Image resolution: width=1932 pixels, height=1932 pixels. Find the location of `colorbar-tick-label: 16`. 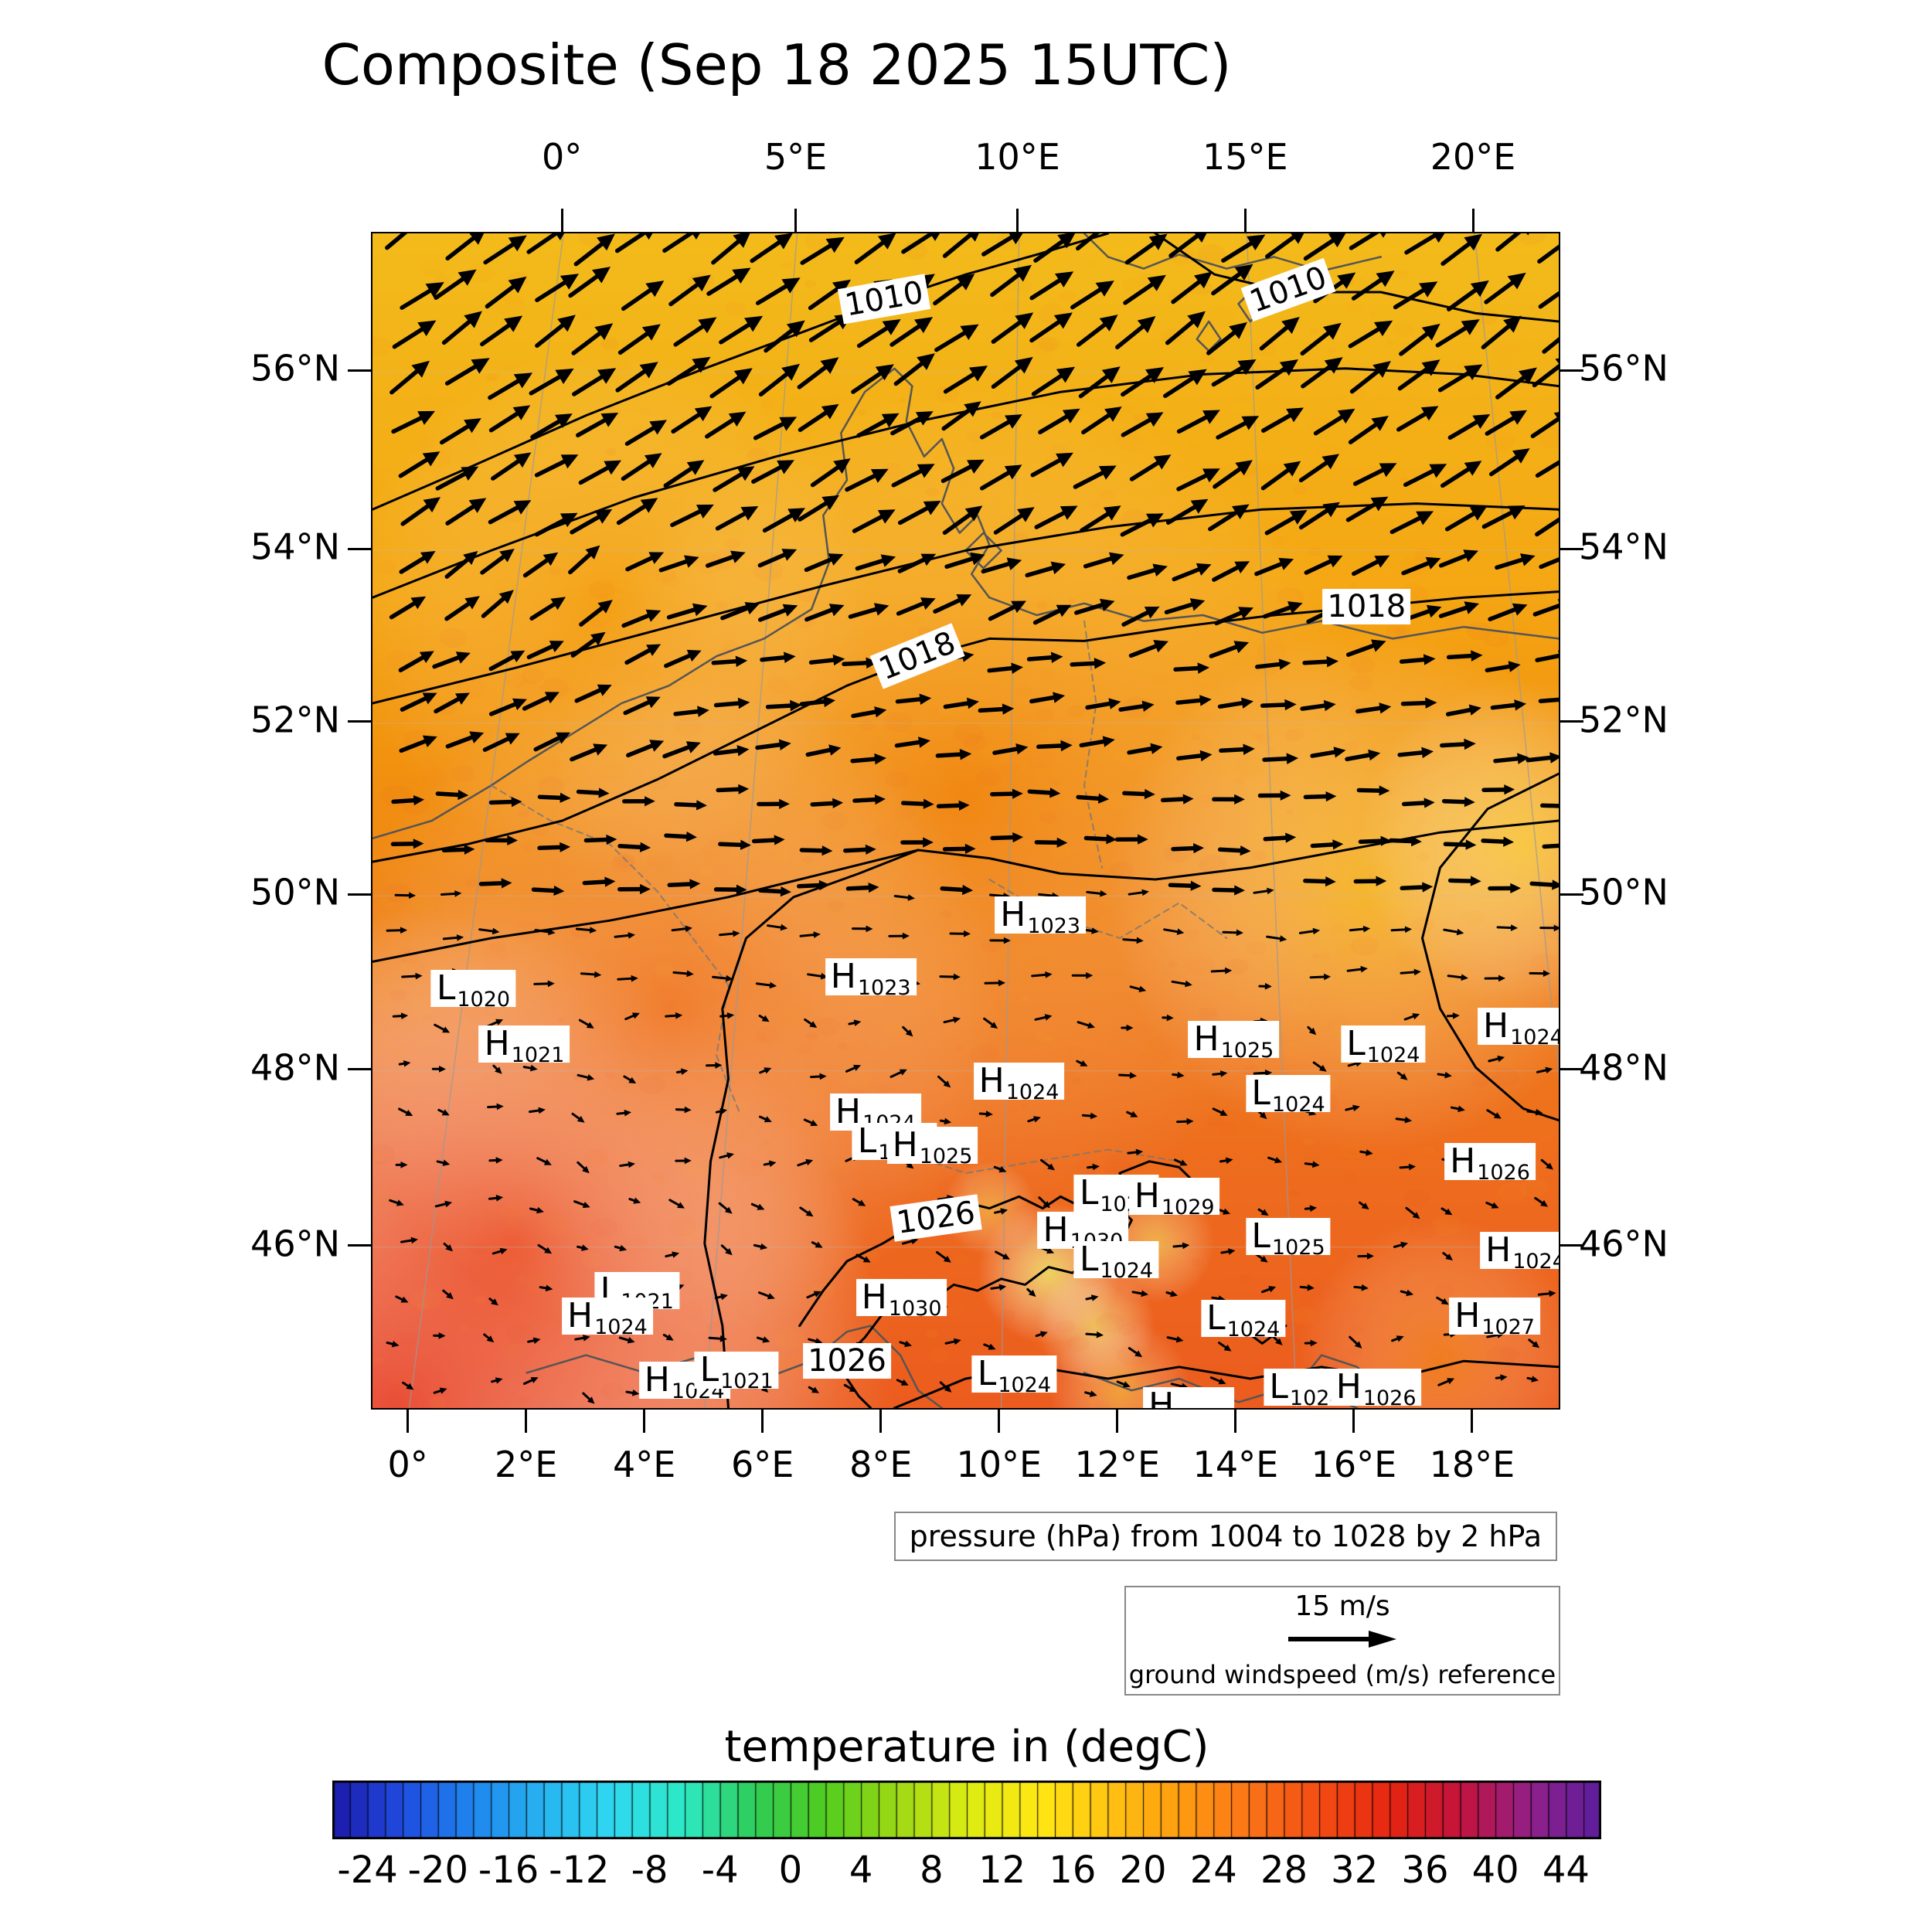

colorbar-tick-label: 16 is located at coordinates (1073, 1870).